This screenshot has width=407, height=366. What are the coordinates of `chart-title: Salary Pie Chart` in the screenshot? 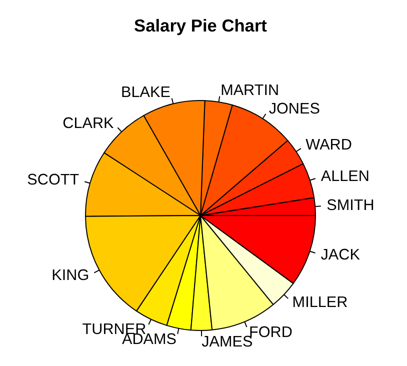 It's located at (201, 26).